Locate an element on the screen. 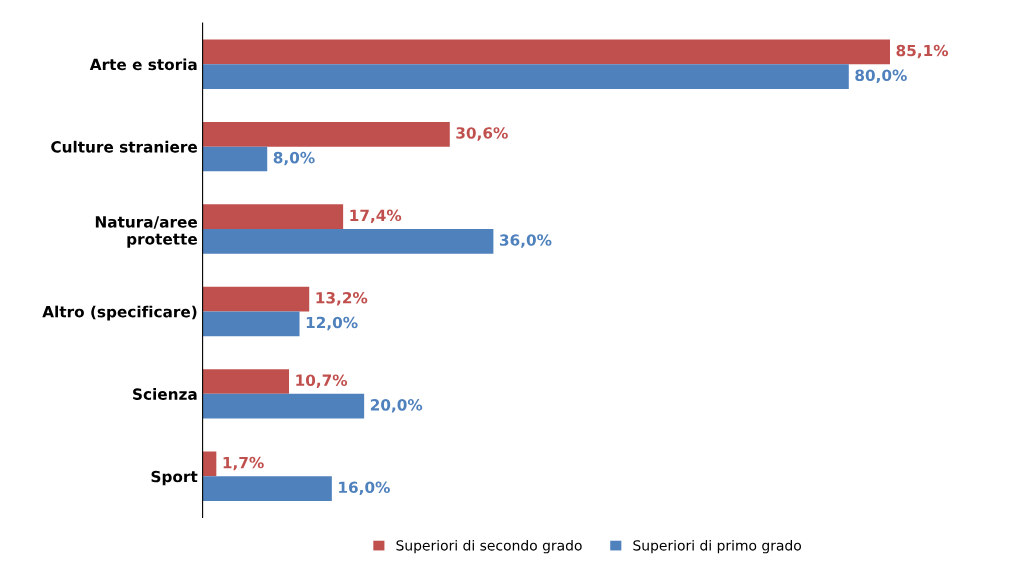  data-label: 1,7% is located at coordinates (243, 463).